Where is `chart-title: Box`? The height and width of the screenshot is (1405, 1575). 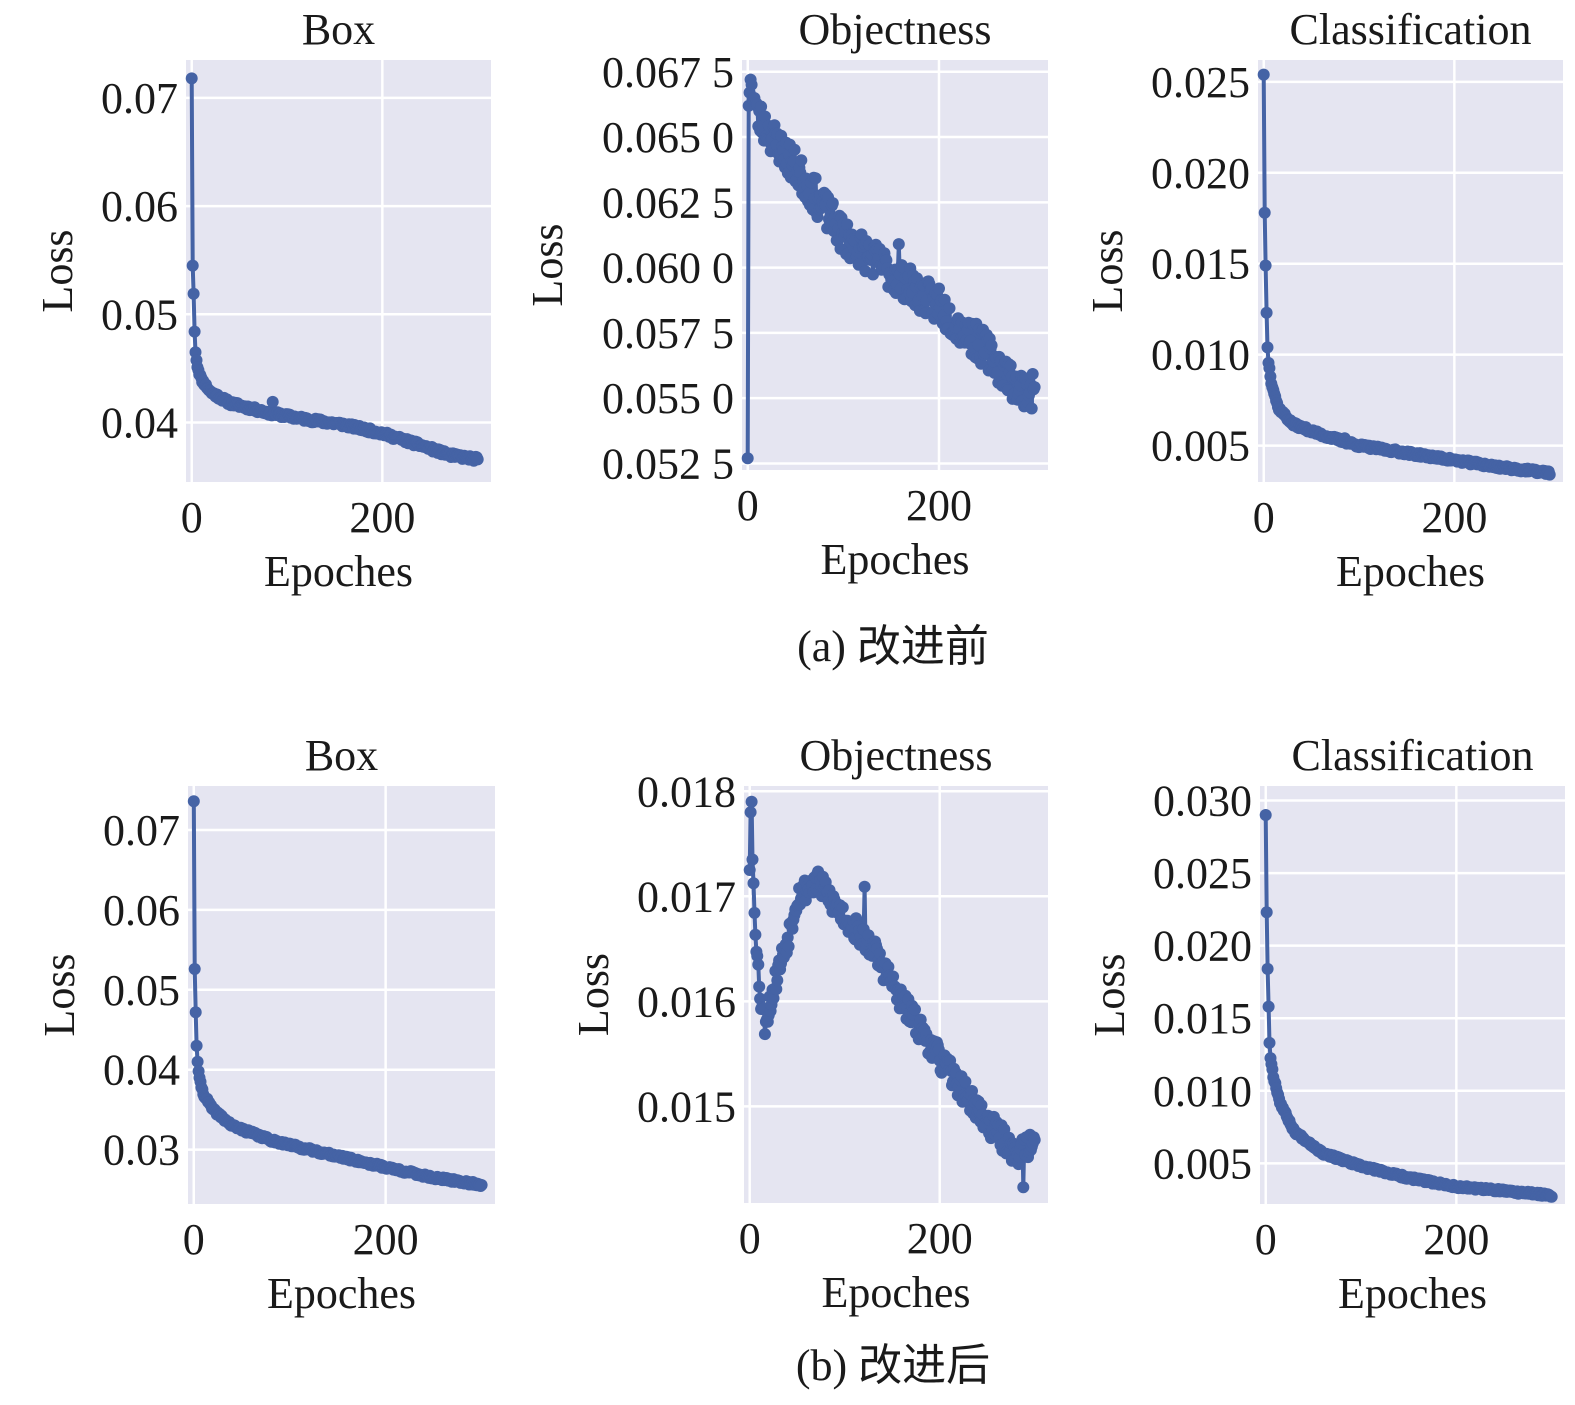
chart-title: Box is located at coordinates (338, 29).